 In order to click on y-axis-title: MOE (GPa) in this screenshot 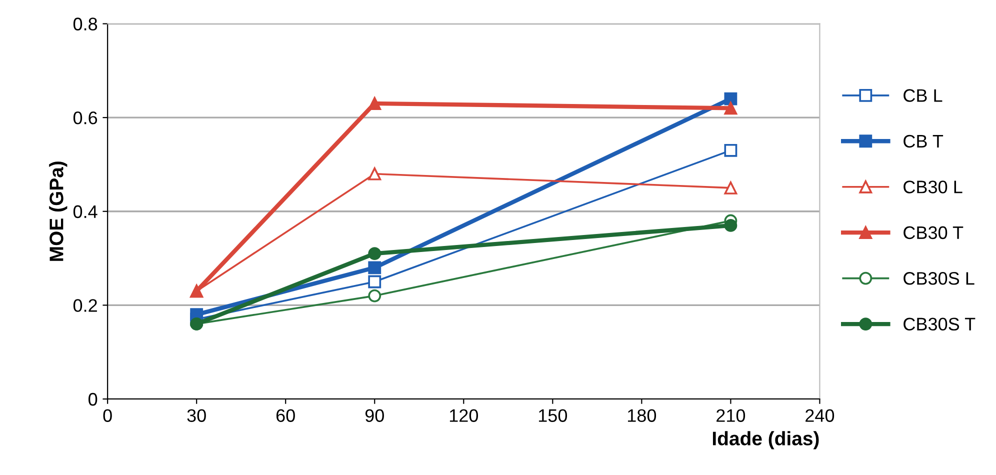, I will do `click(58, 211)`.